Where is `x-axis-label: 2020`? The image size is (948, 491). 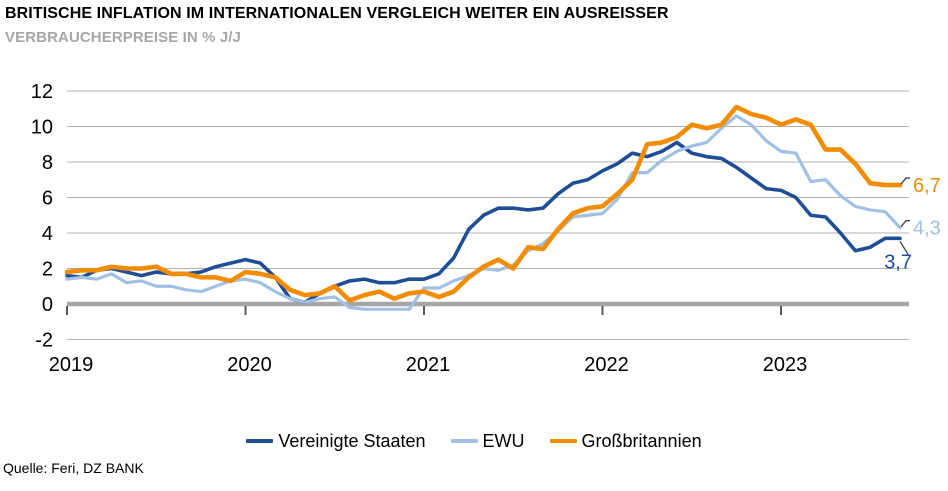
x-axis-label: 2020 is located at coordinates (249, 365).